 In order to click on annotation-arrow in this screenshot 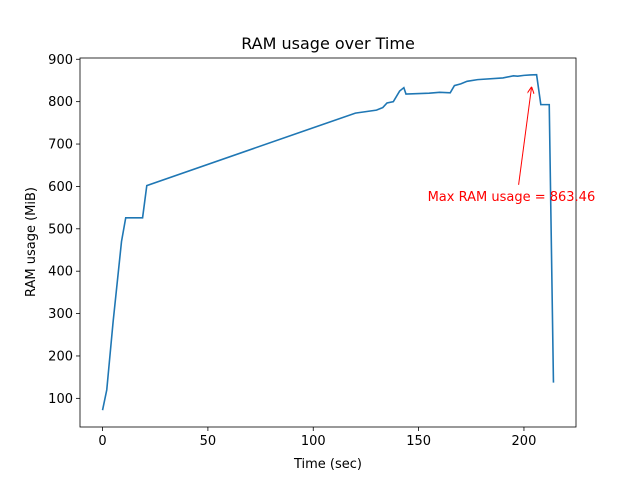, I will do `click(525, 136)`.